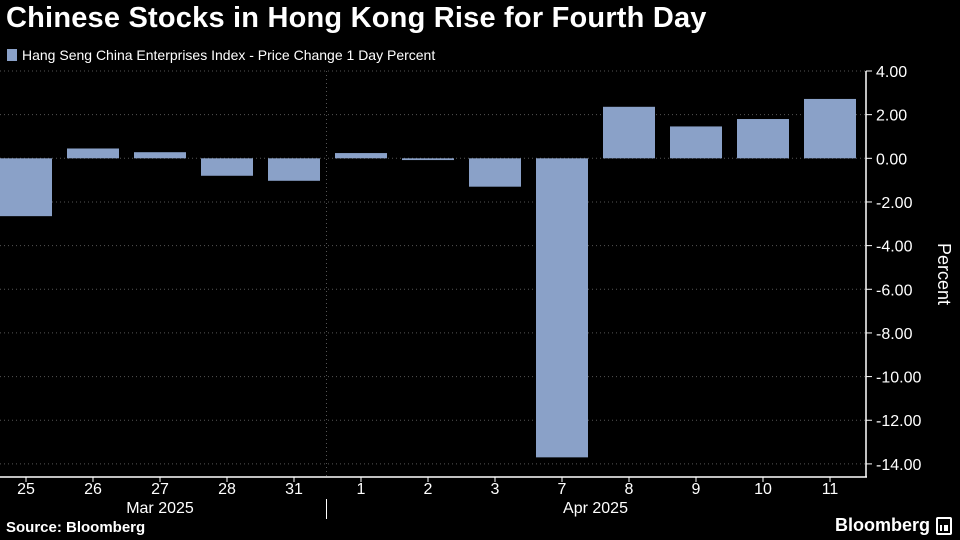  What do you see at coordinates (894, 247) in the screenshot?
I see `y-tick-label: -4.00` at bounding box center [894, 247].